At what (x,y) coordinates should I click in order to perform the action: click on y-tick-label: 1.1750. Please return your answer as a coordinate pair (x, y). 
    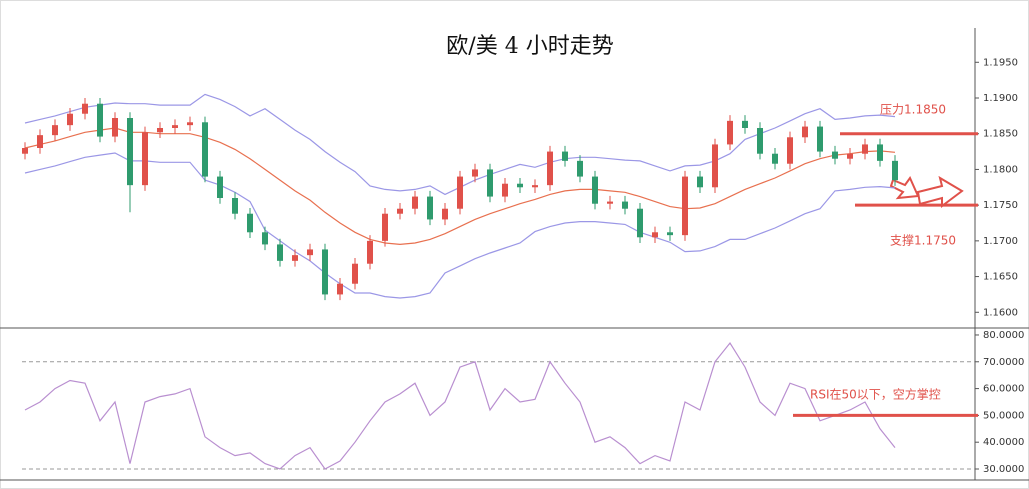
    Looking at the image, I should click on (1000, 205).